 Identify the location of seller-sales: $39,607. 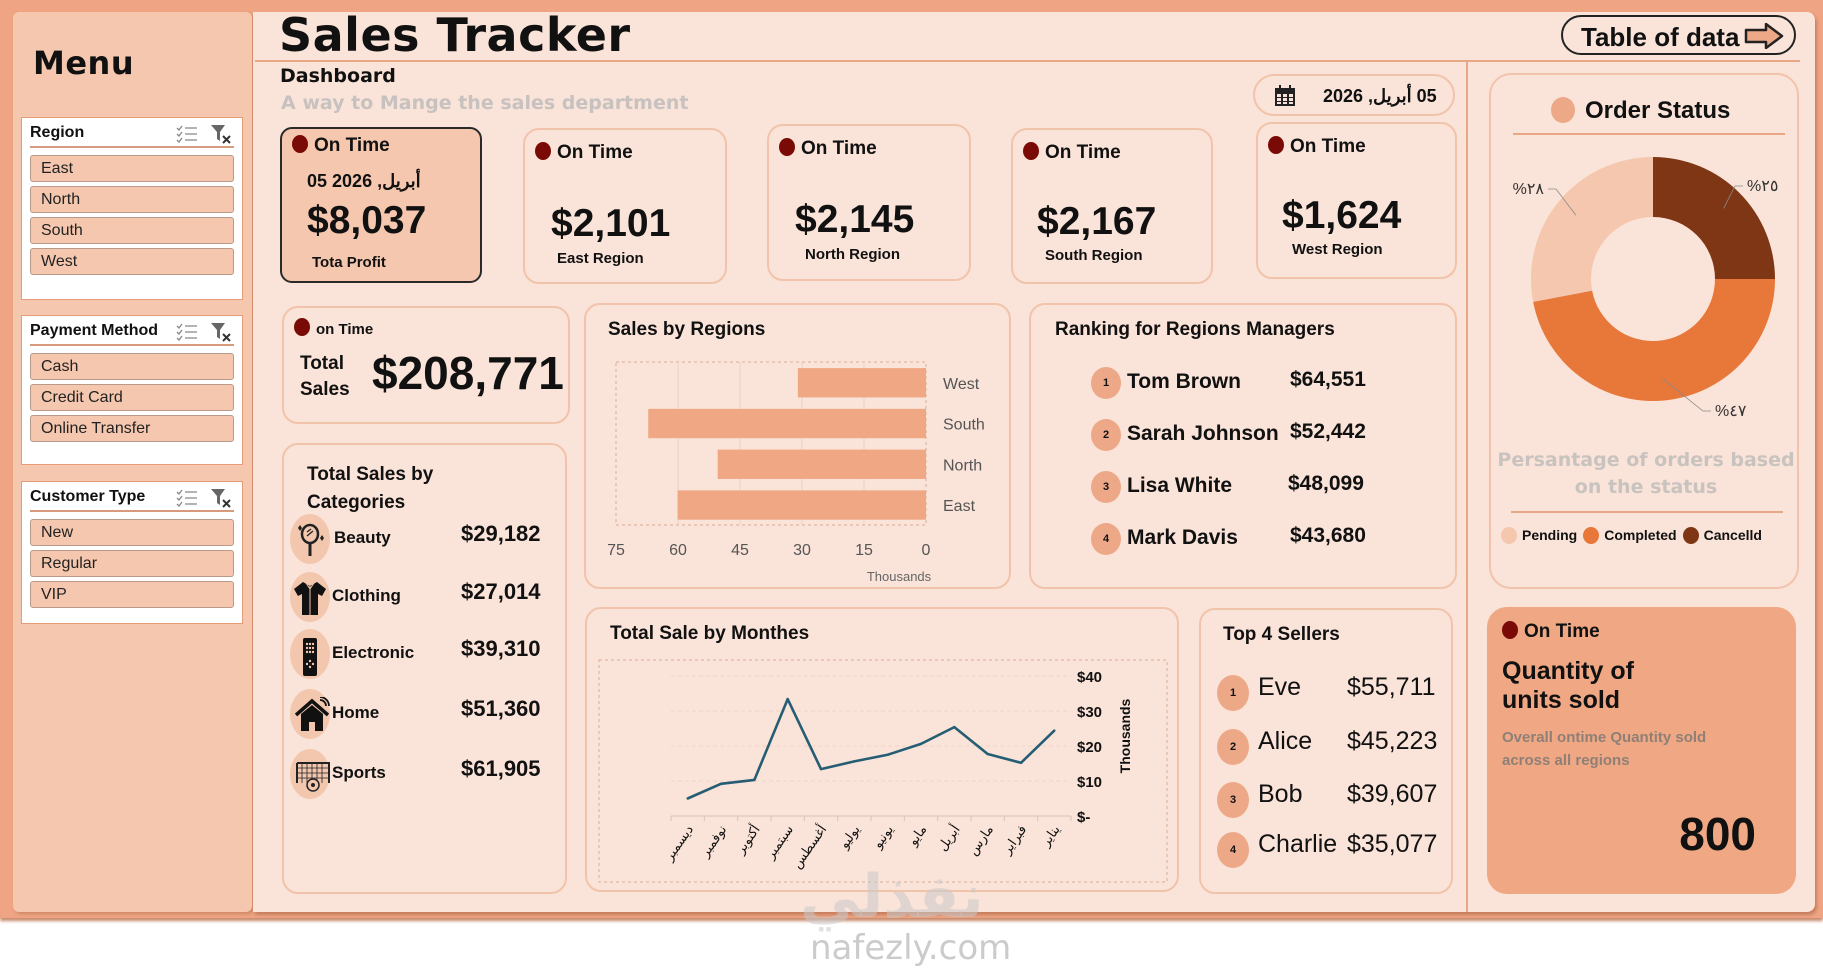
(1392, 794).